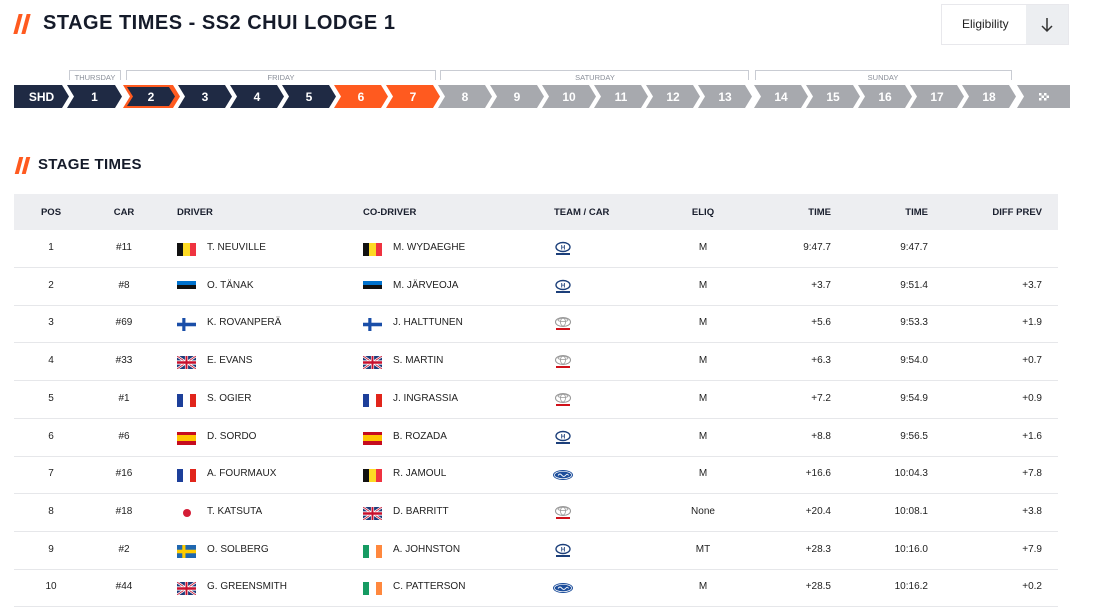 Image resolution: width=1102 pixels, height=609 pixels. Describe the element at coordinates (124, 474) in the screenshot. I see `cell-car-number: #16` at that location.